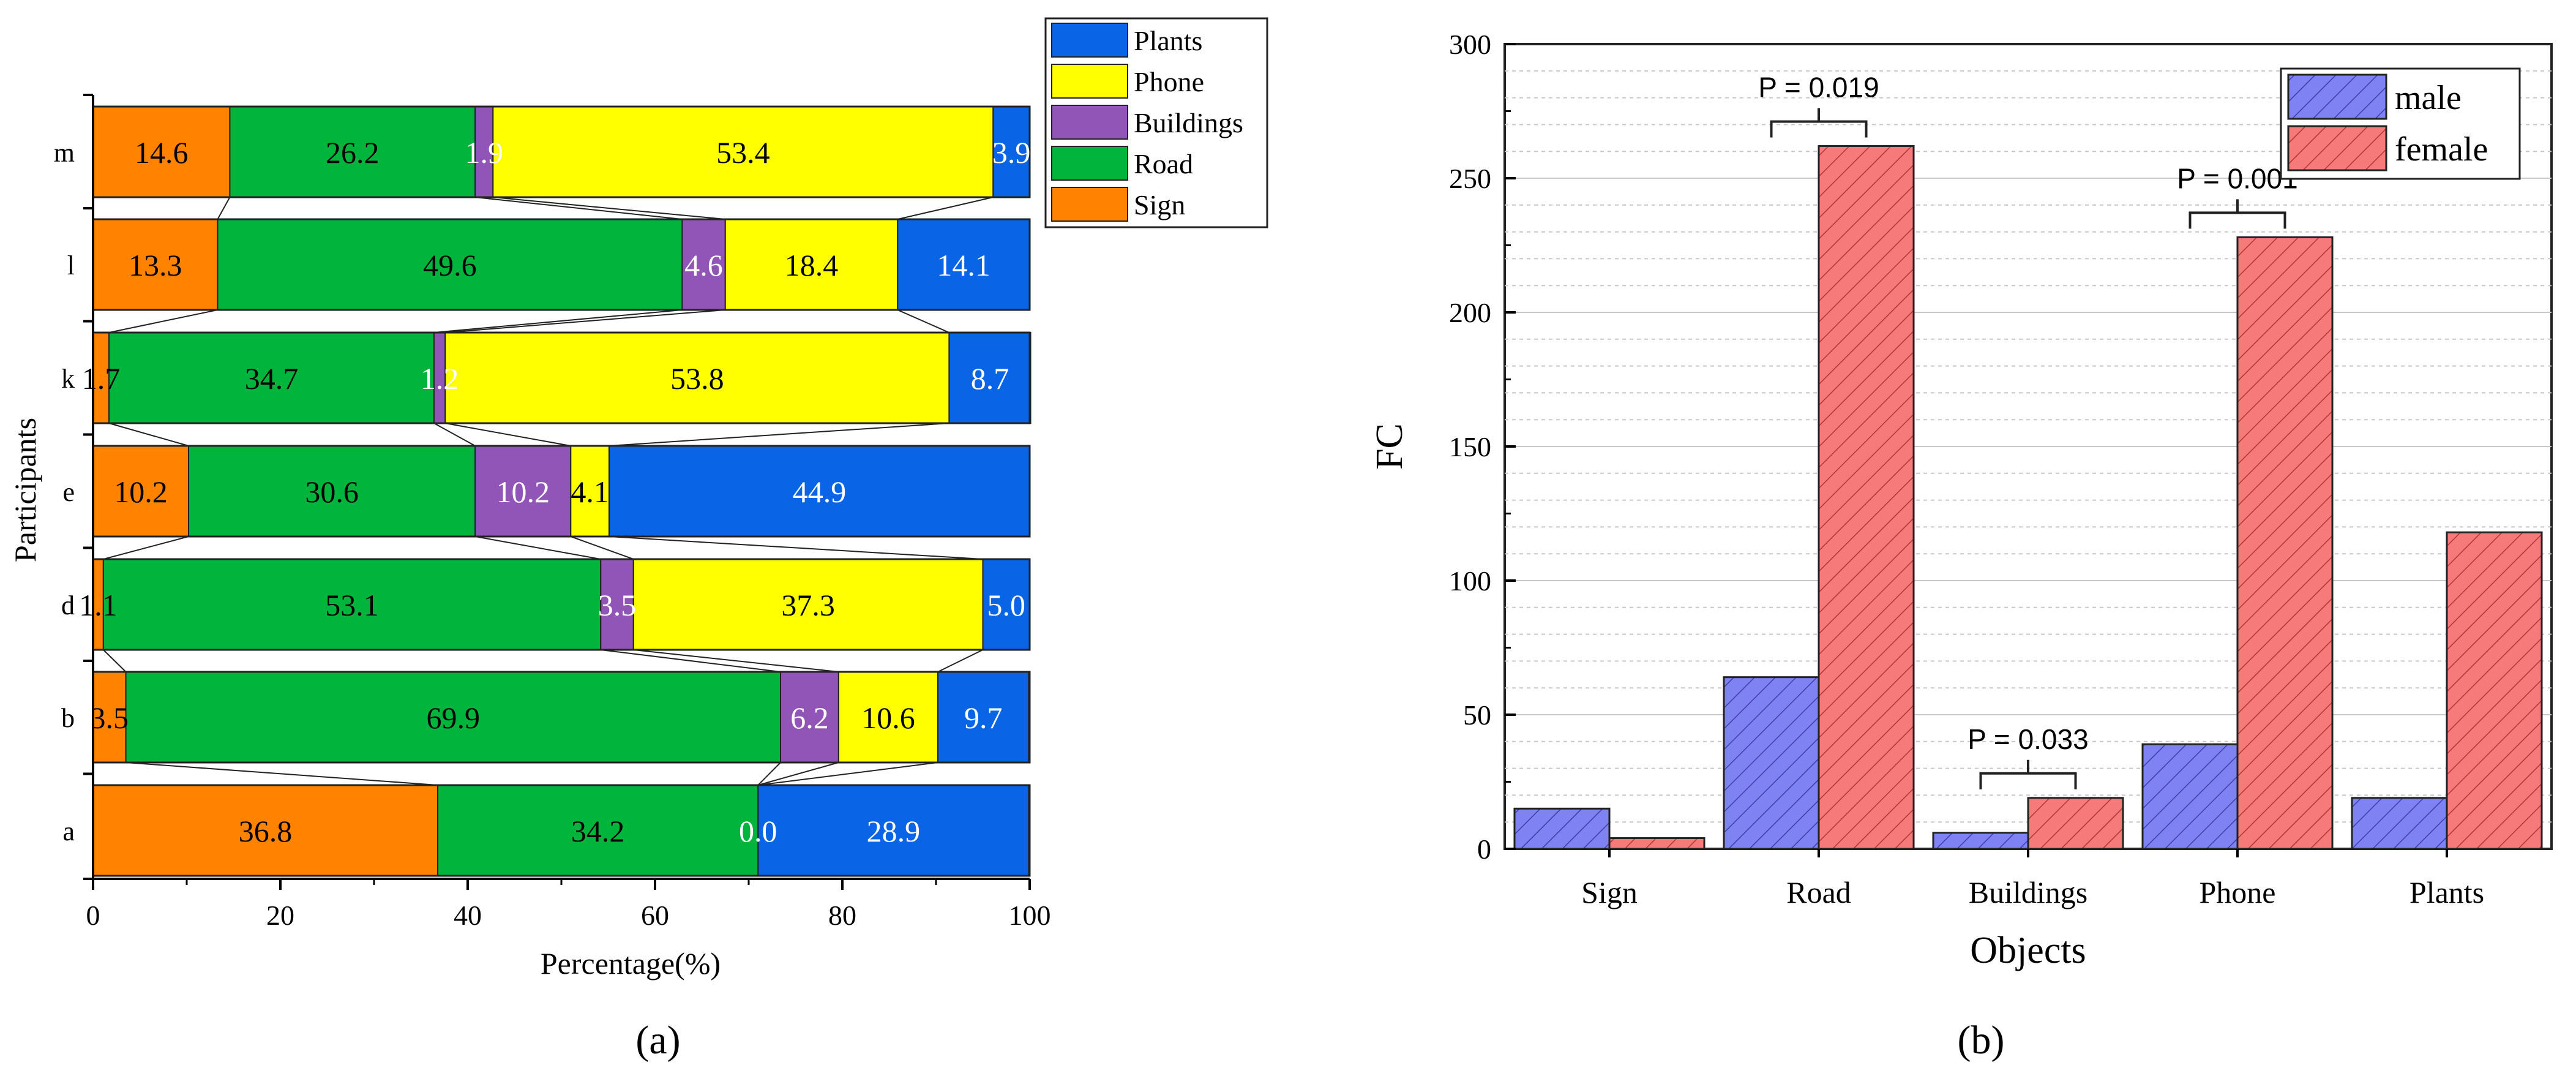 The image size is (2576, 1073). I want to click on bar-segment-d-plants, so click(1006, 604).